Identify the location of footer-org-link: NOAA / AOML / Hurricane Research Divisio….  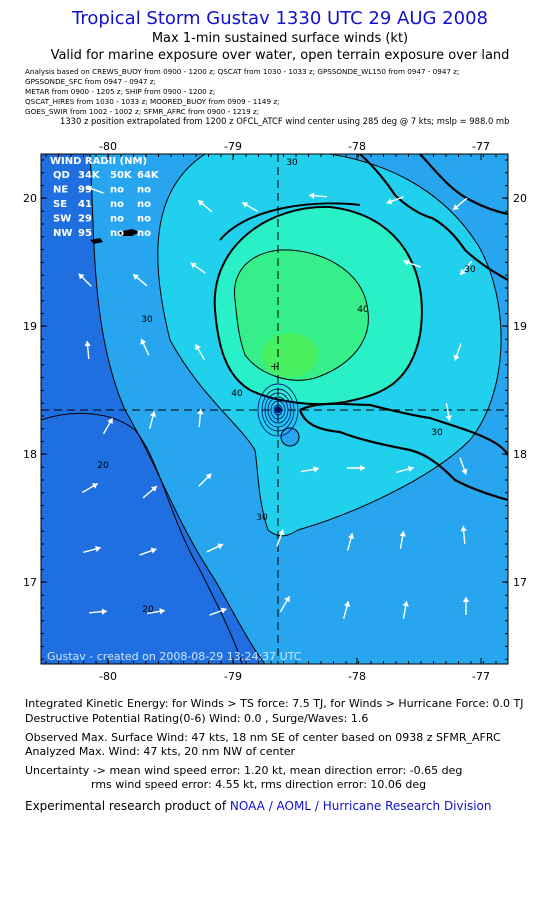
(360, 806).